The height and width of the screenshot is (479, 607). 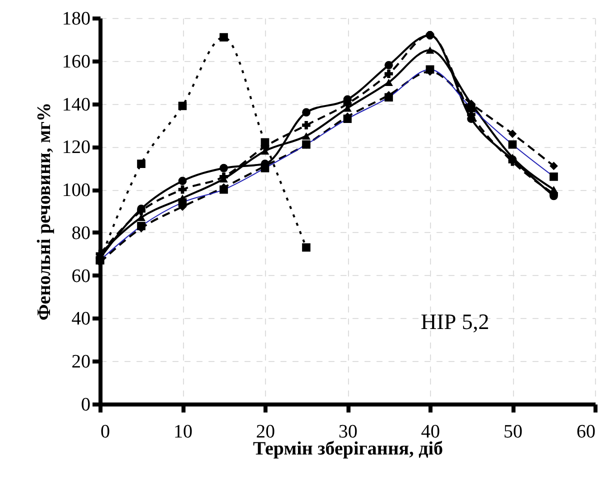 What do you see at coordinates (455, 321) in the screenshot?
I see `annotation: НІР 5,2` at bounding box center [455, 321].